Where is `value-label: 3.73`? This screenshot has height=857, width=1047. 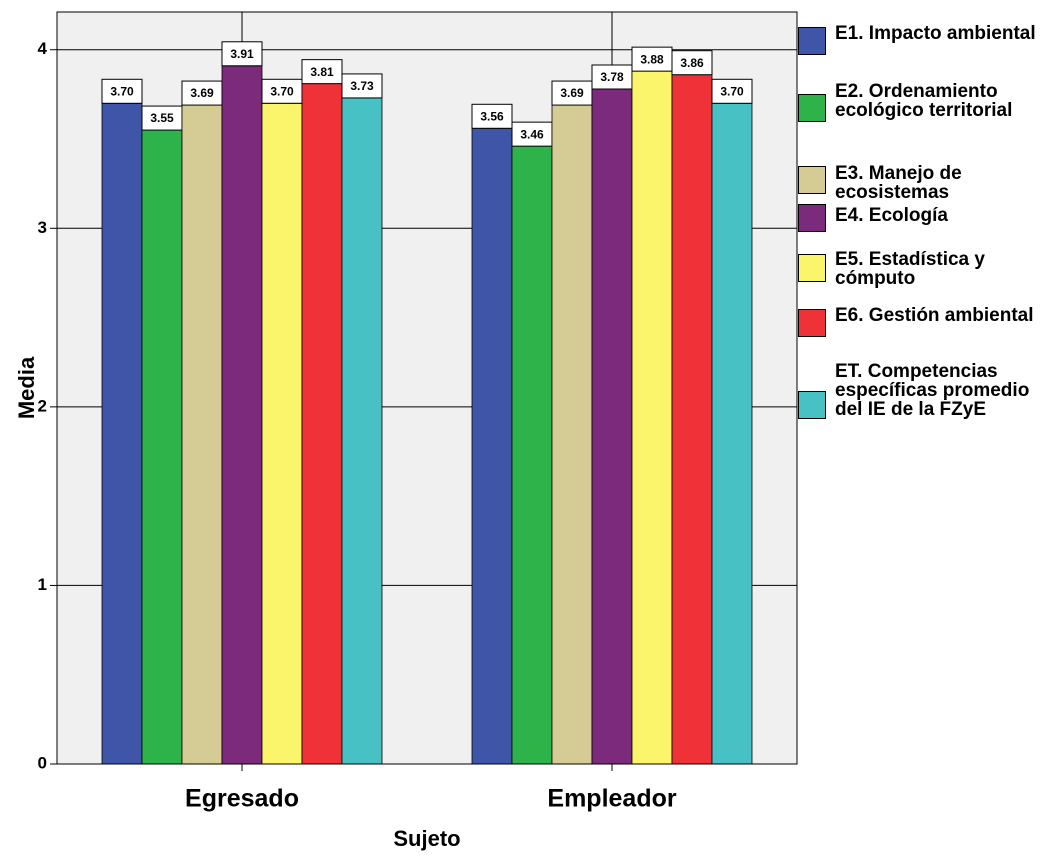 value-label: 3.73 is located at coordinates (362, 86).